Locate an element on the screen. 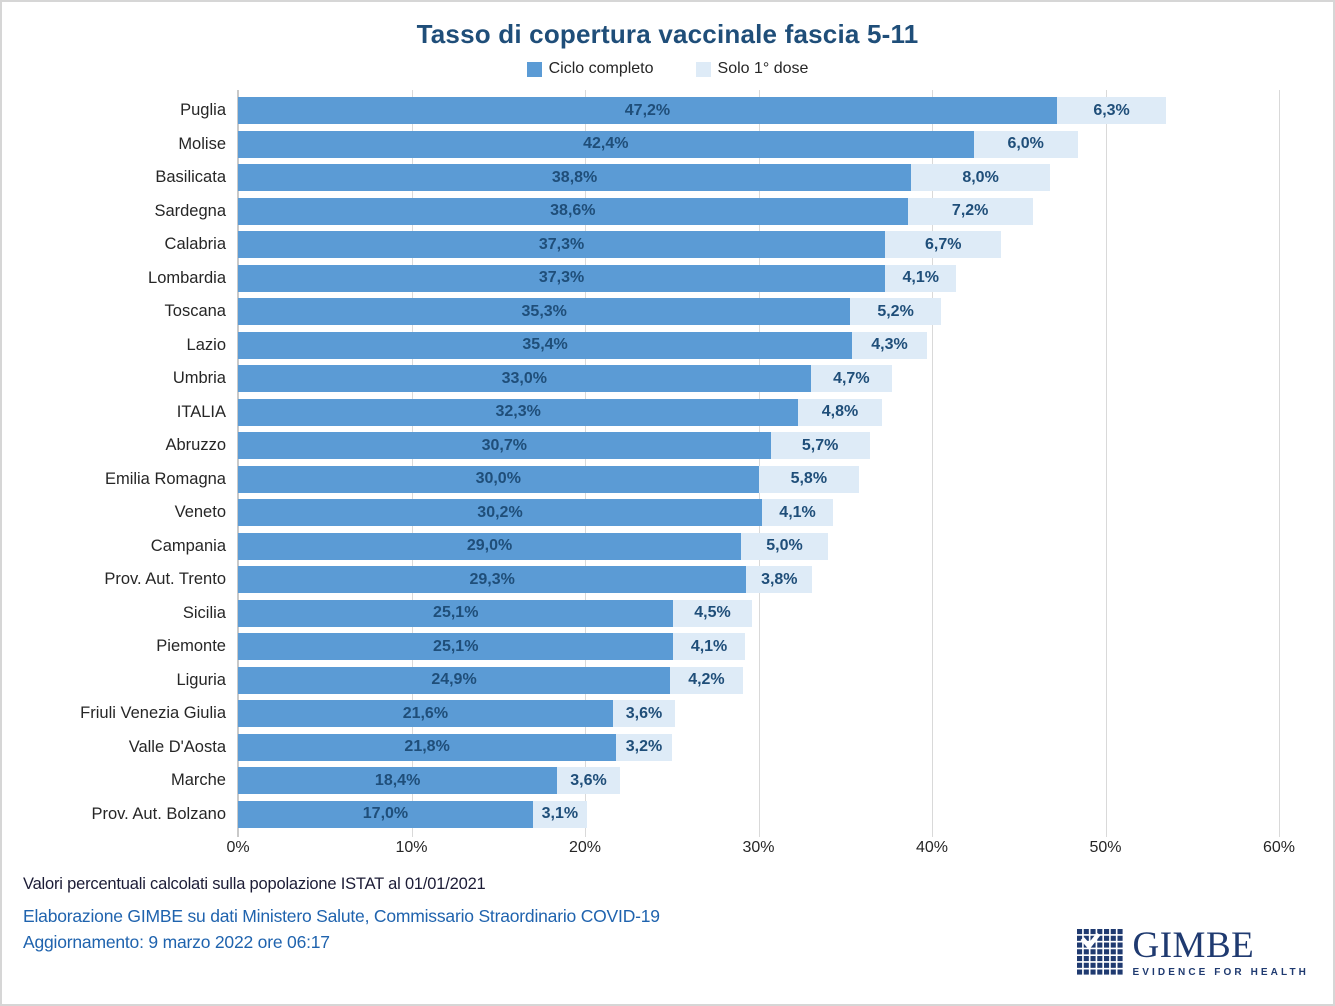 Image resolution: width=1335 pixels, height=1006 pixels. bar-area: 33,0% 4,7% is located at coordinates (758, 379).